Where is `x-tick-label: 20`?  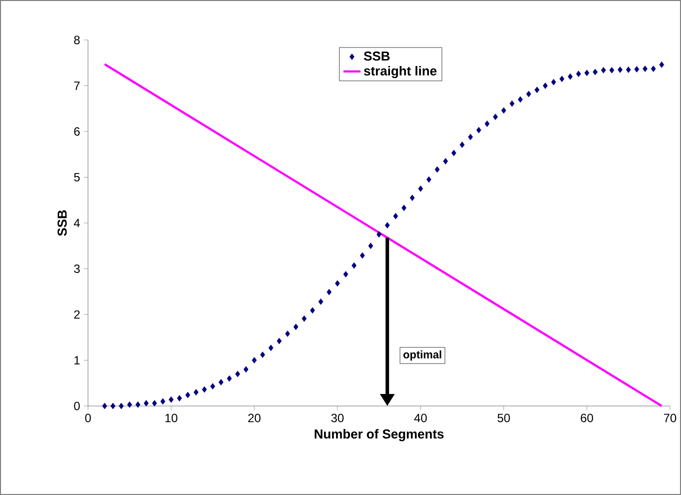
x-tick-label: 20 is located at coordinates (254, 418).